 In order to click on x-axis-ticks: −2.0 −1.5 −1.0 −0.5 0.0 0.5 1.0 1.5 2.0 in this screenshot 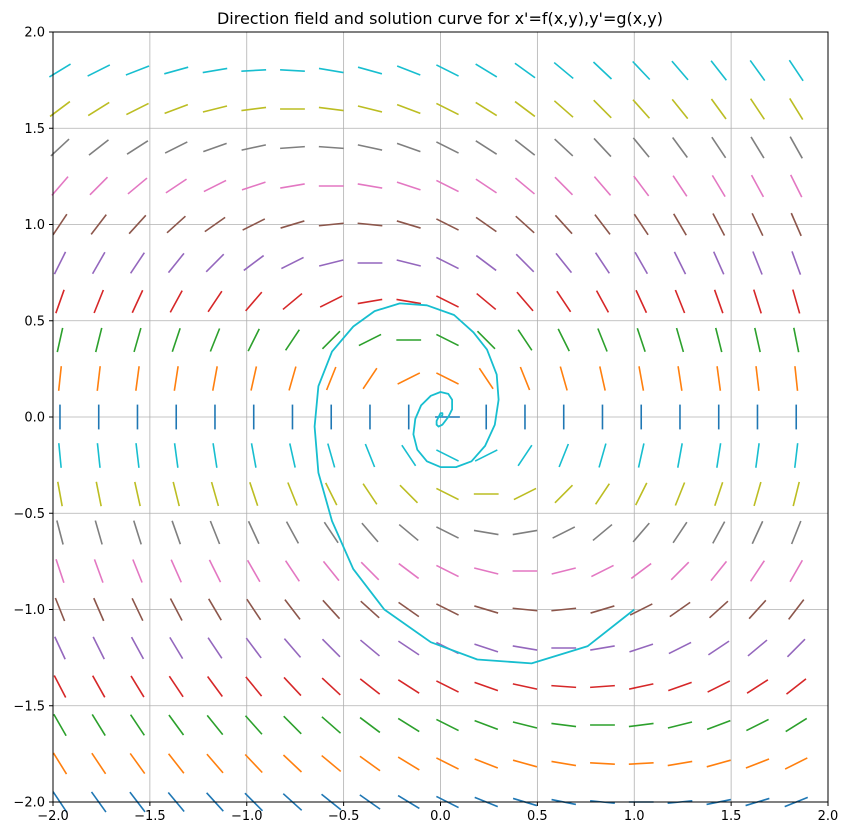, I will do `click(437, 813)`.